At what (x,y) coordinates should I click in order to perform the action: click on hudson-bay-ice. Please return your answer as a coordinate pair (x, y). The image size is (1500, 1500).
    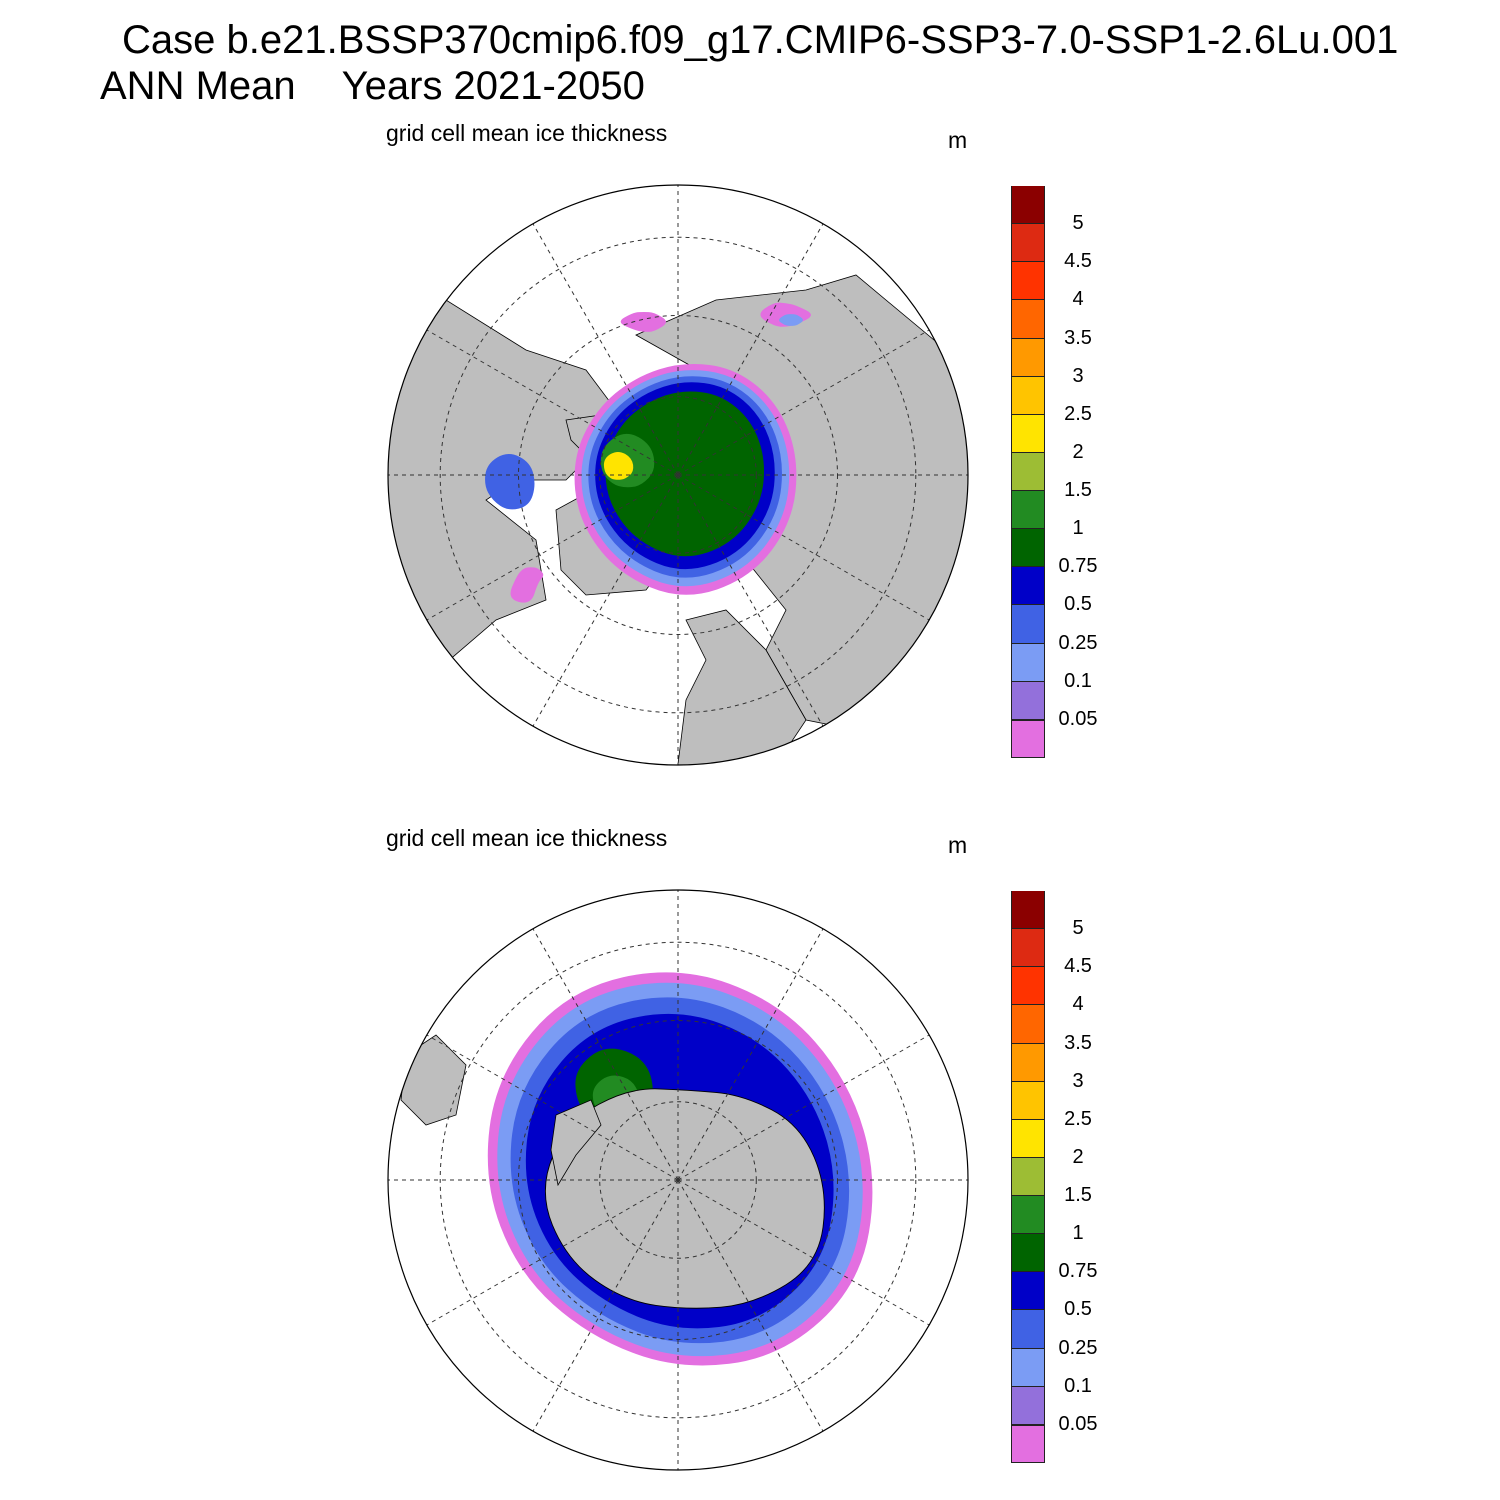
    Looking at the image, I should click on (510, 482).